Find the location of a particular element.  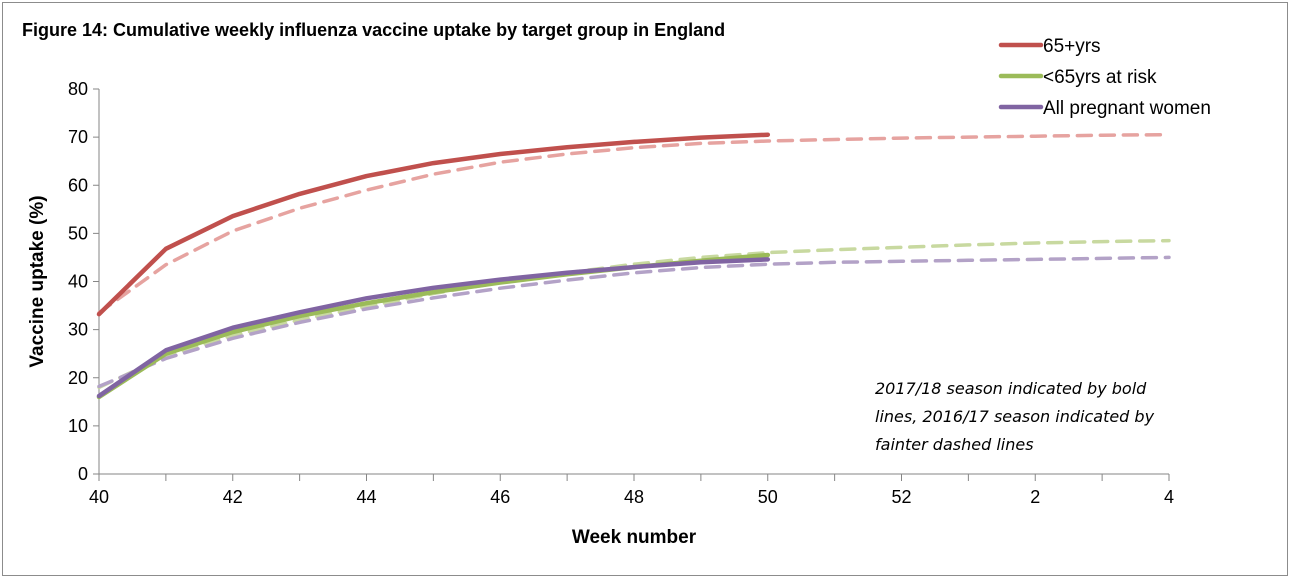

x-tick-label: 40 is located at coordinates (99, 497).